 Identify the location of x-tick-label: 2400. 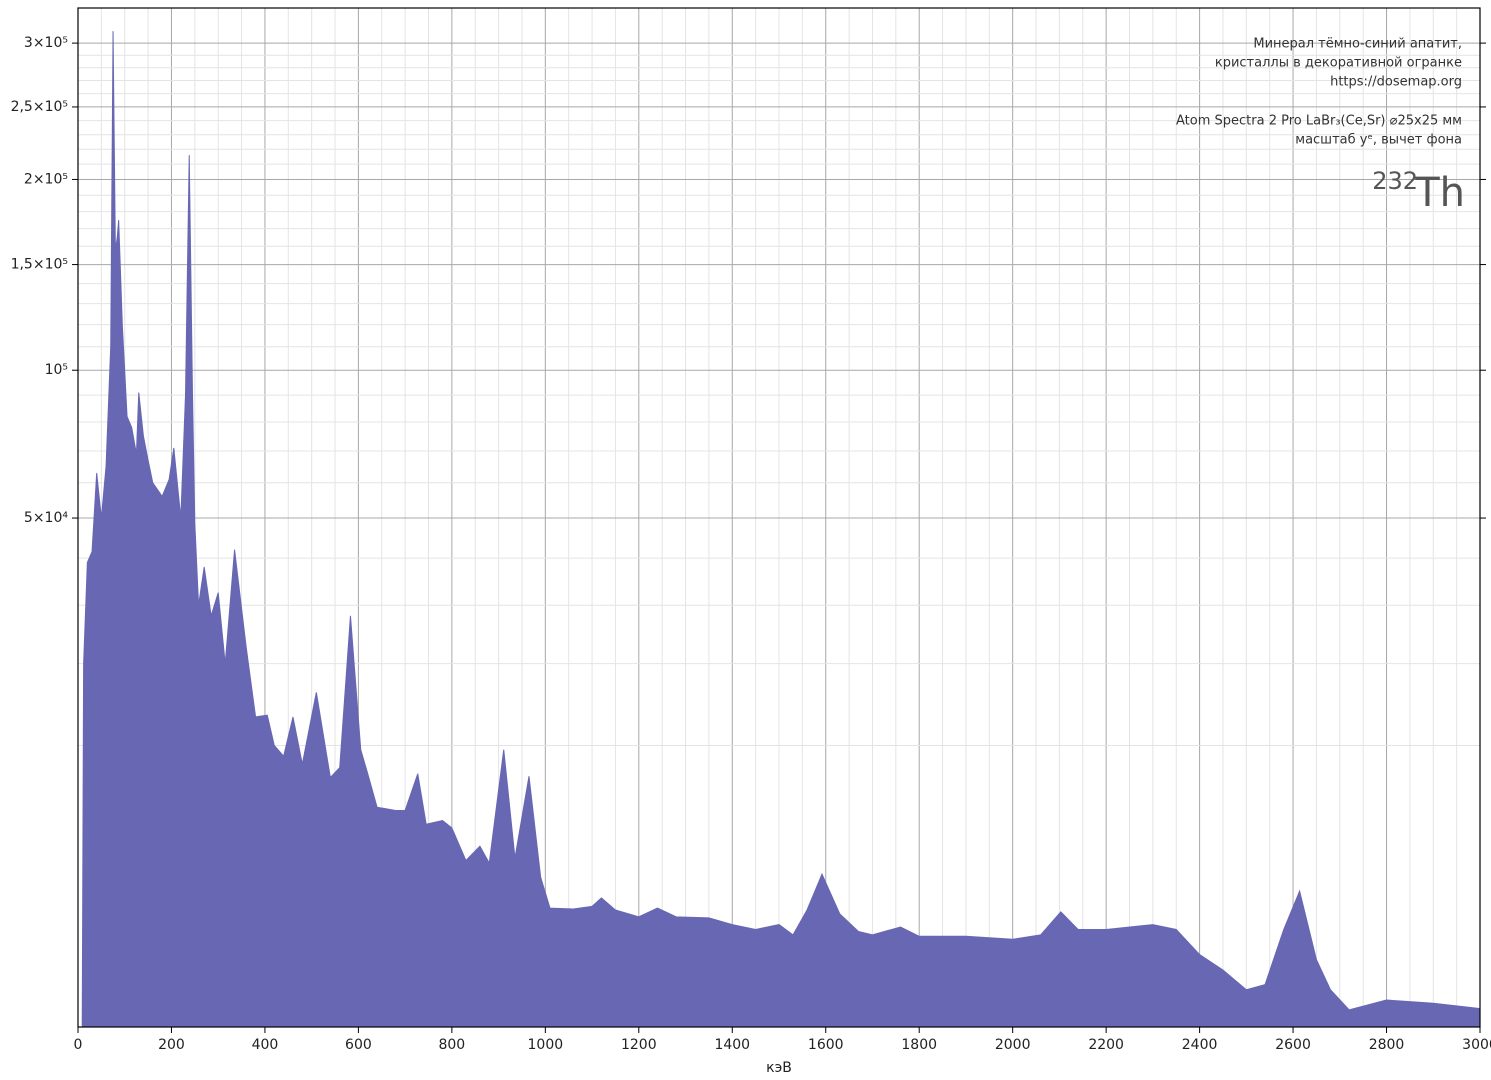
(1200, 1045).